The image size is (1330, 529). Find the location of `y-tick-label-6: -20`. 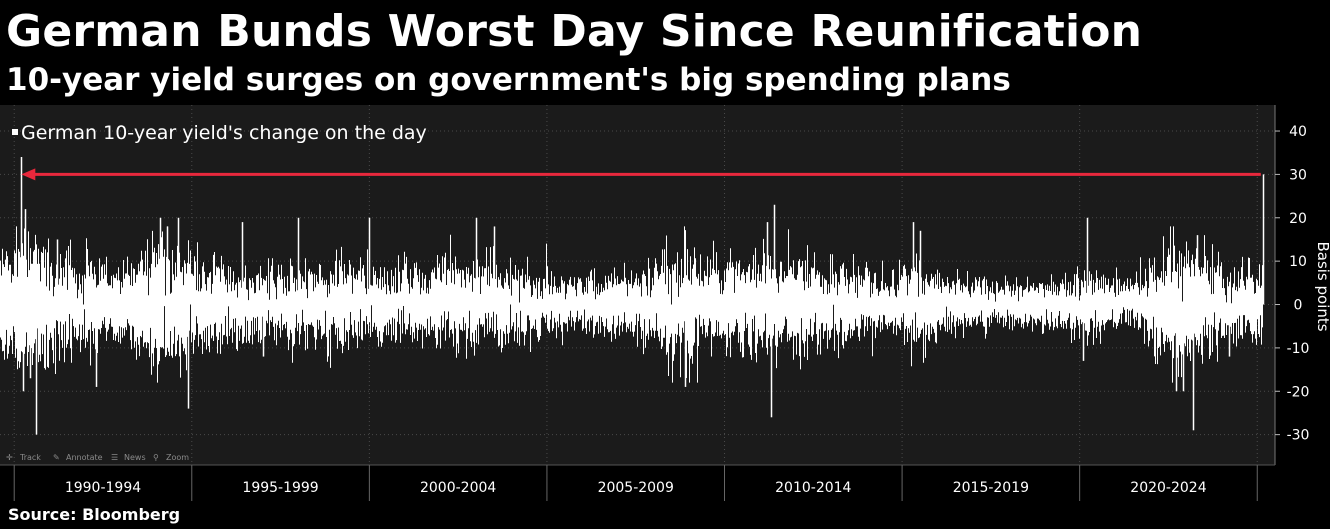

y-tick-label-6: -20 is located at coordinates (1298, 392).